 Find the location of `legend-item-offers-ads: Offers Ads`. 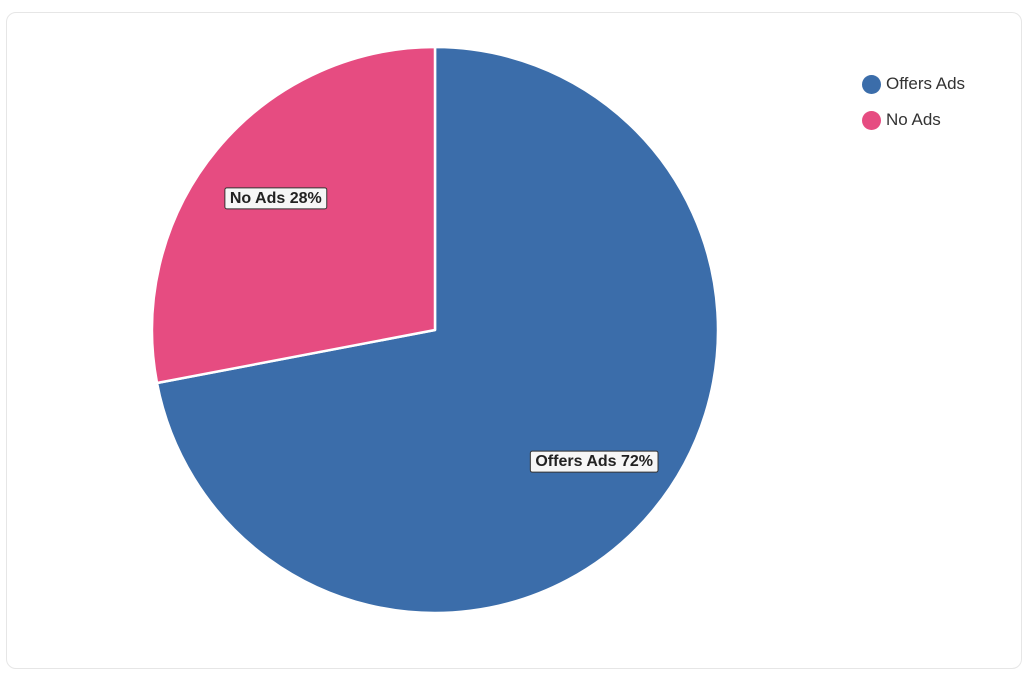

legend-item-offers-ads: Offers Ads is located at coordinates (913, 84).